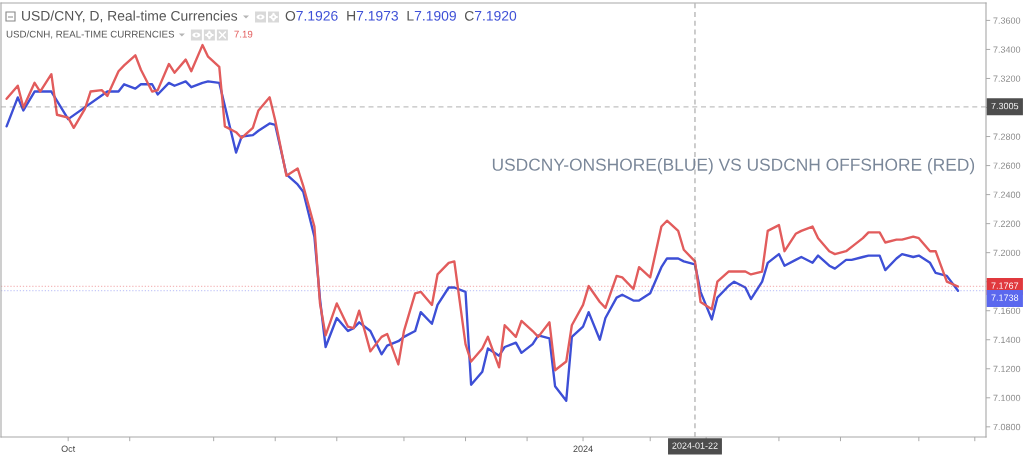  What do you see at coordinates (243, 34) in the screenshot?
I see `annotation: 7.19` at bounding box center [243, 34].